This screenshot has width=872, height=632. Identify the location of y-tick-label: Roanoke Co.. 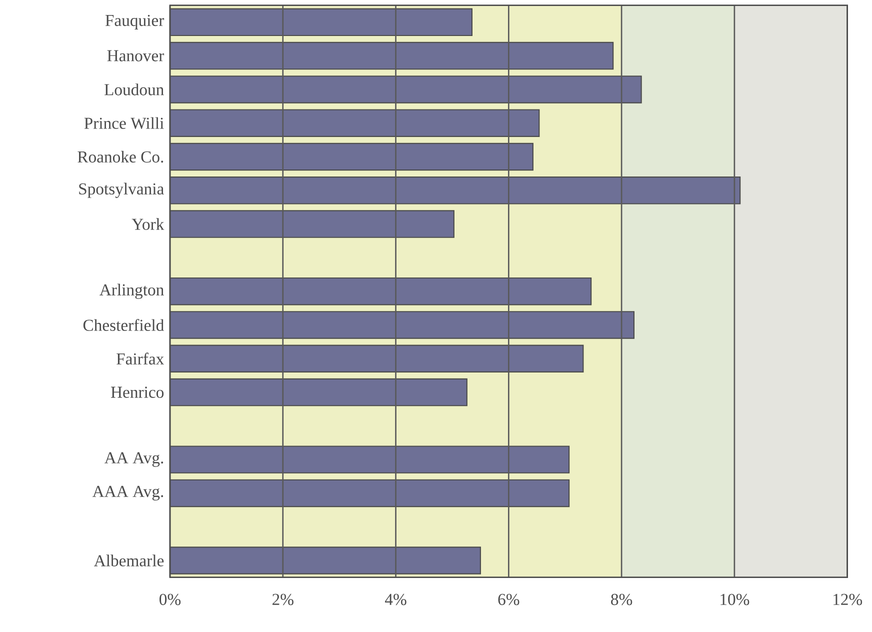
(121, 156).